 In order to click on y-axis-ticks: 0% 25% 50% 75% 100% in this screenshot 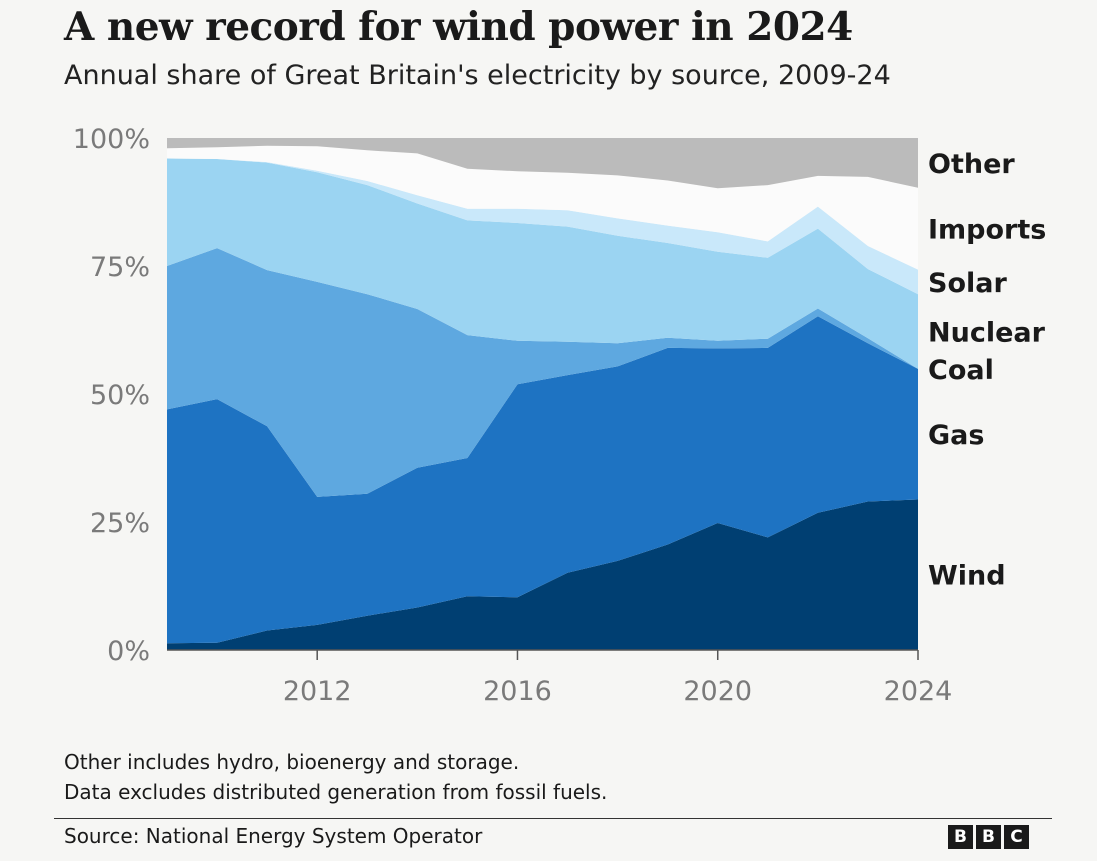, I will do `click(111, 395)`.